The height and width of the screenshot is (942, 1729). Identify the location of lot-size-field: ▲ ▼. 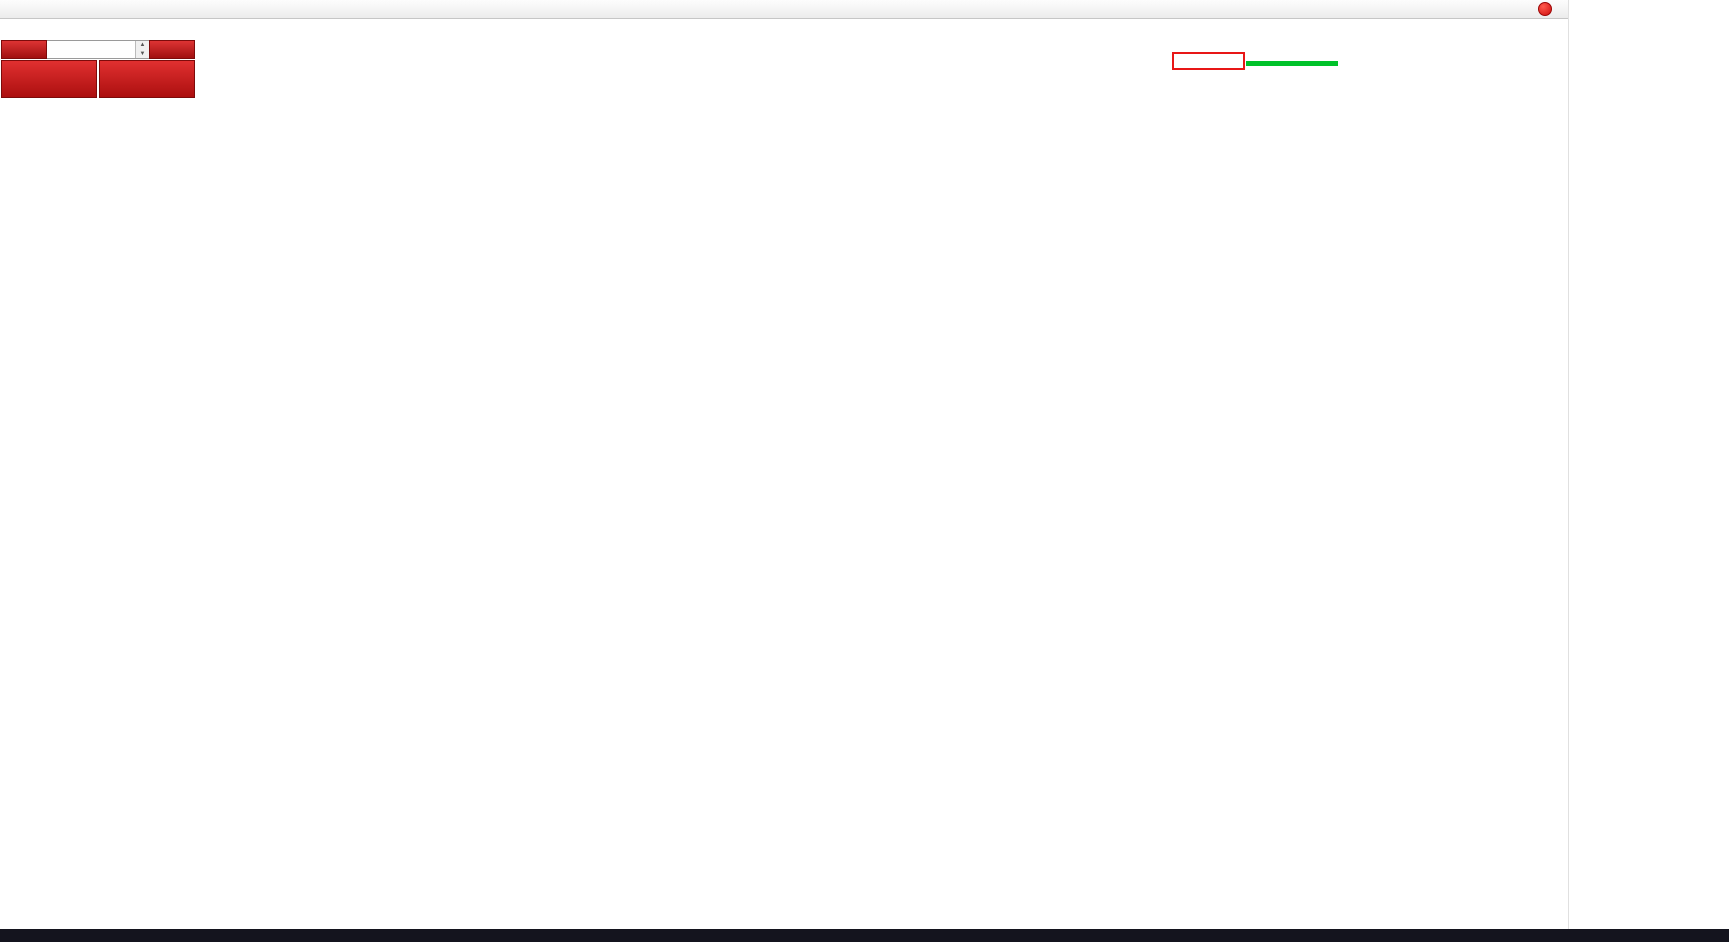
(98, 49).